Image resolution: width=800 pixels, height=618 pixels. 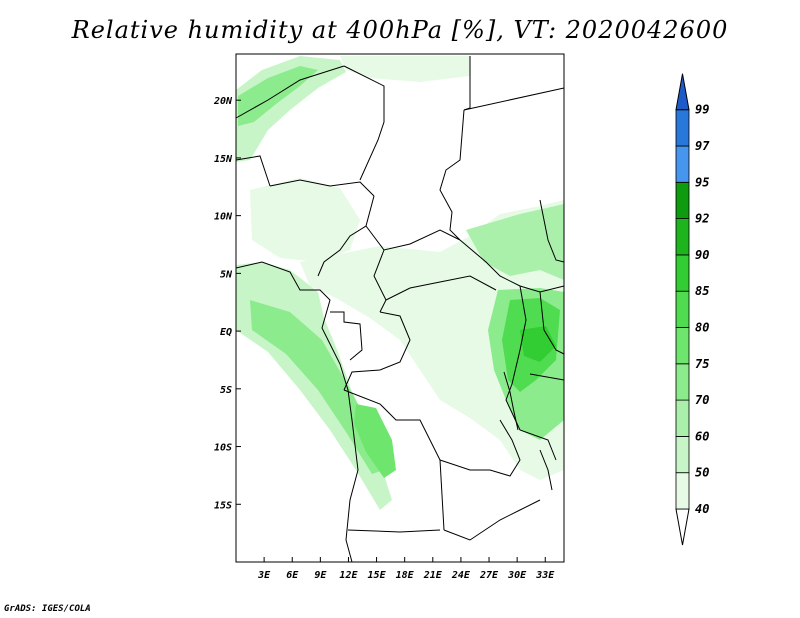 What do you see at coordinates (394, 531) in the screenshot?
I see `border-angola-namibia` at bounding box center [394, 531].